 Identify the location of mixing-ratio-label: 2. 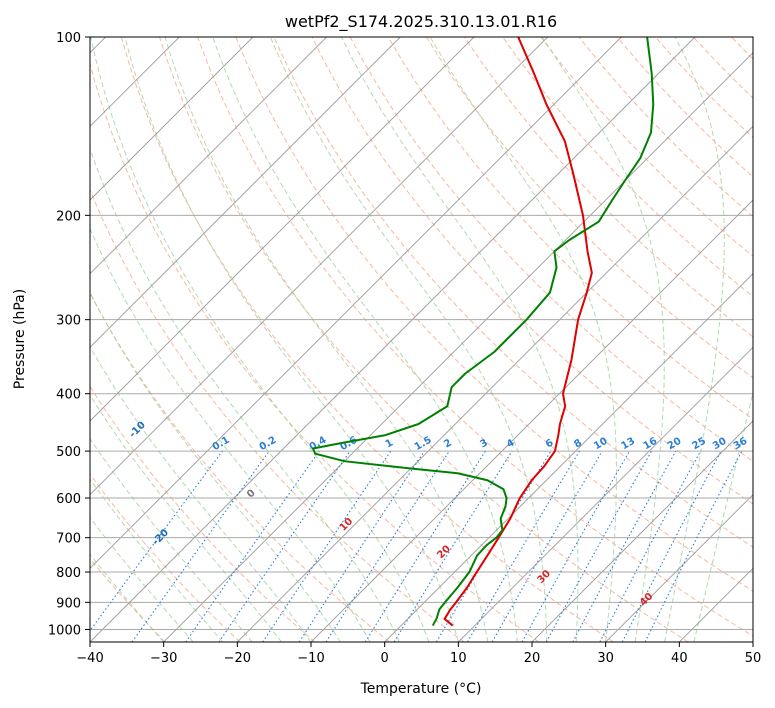
(448, 443).